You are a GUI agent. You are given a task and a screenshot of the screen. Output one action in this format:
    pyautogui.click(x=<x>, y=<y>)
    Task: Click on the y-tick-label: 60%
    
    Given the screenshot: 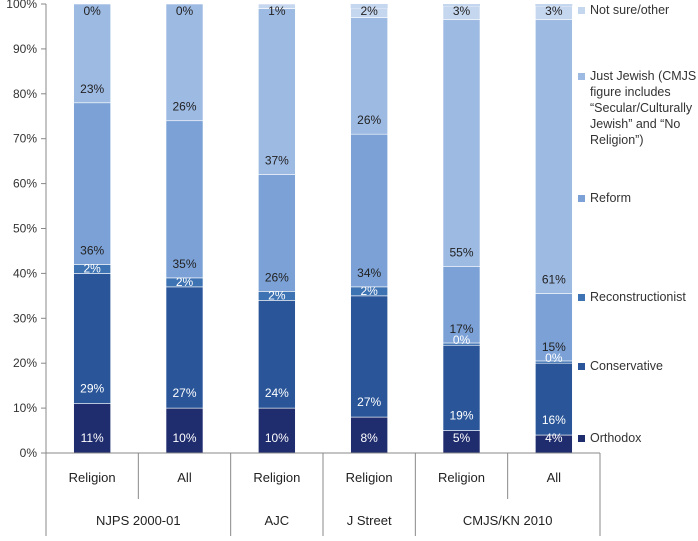 What is the action you would take?
    pyautogui.click(x=25, y=184)
    